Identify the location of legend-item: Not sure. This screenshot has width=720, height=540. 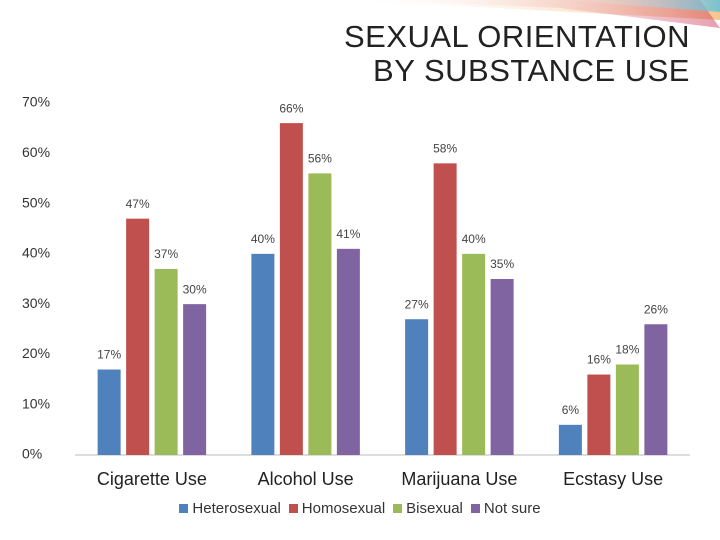
(505, 508).